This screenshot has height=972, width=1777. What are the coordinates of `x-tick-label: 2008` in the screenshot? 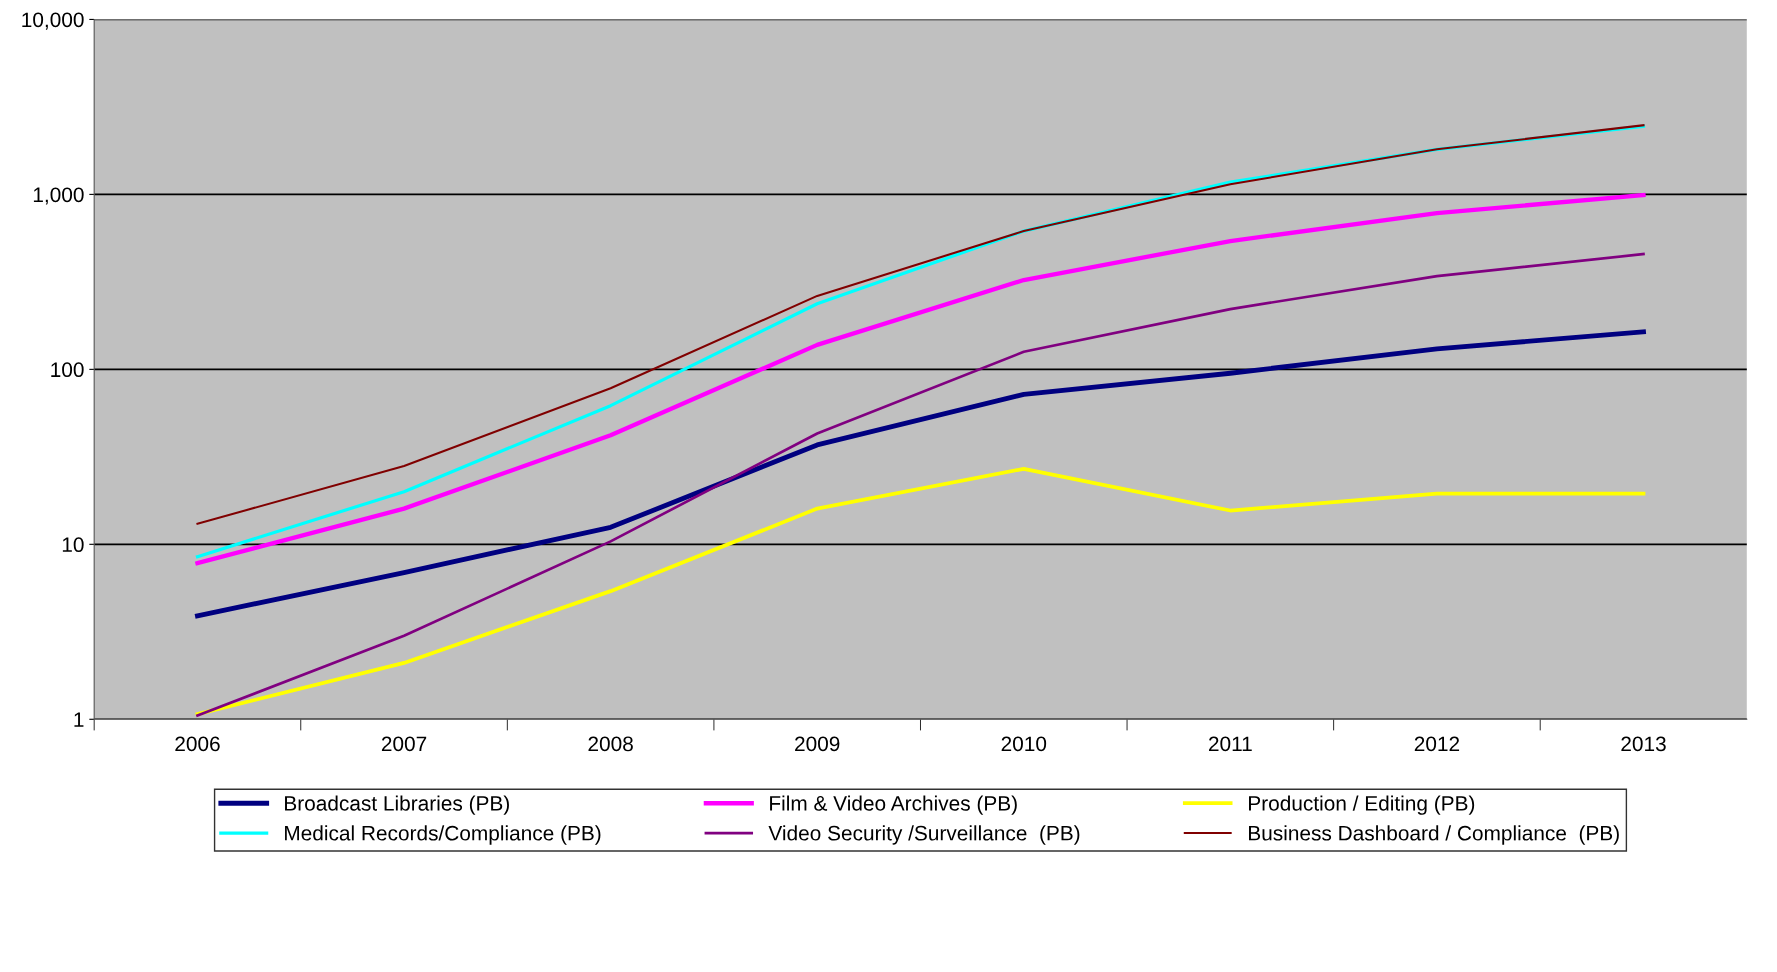 It's located at (610, 744).